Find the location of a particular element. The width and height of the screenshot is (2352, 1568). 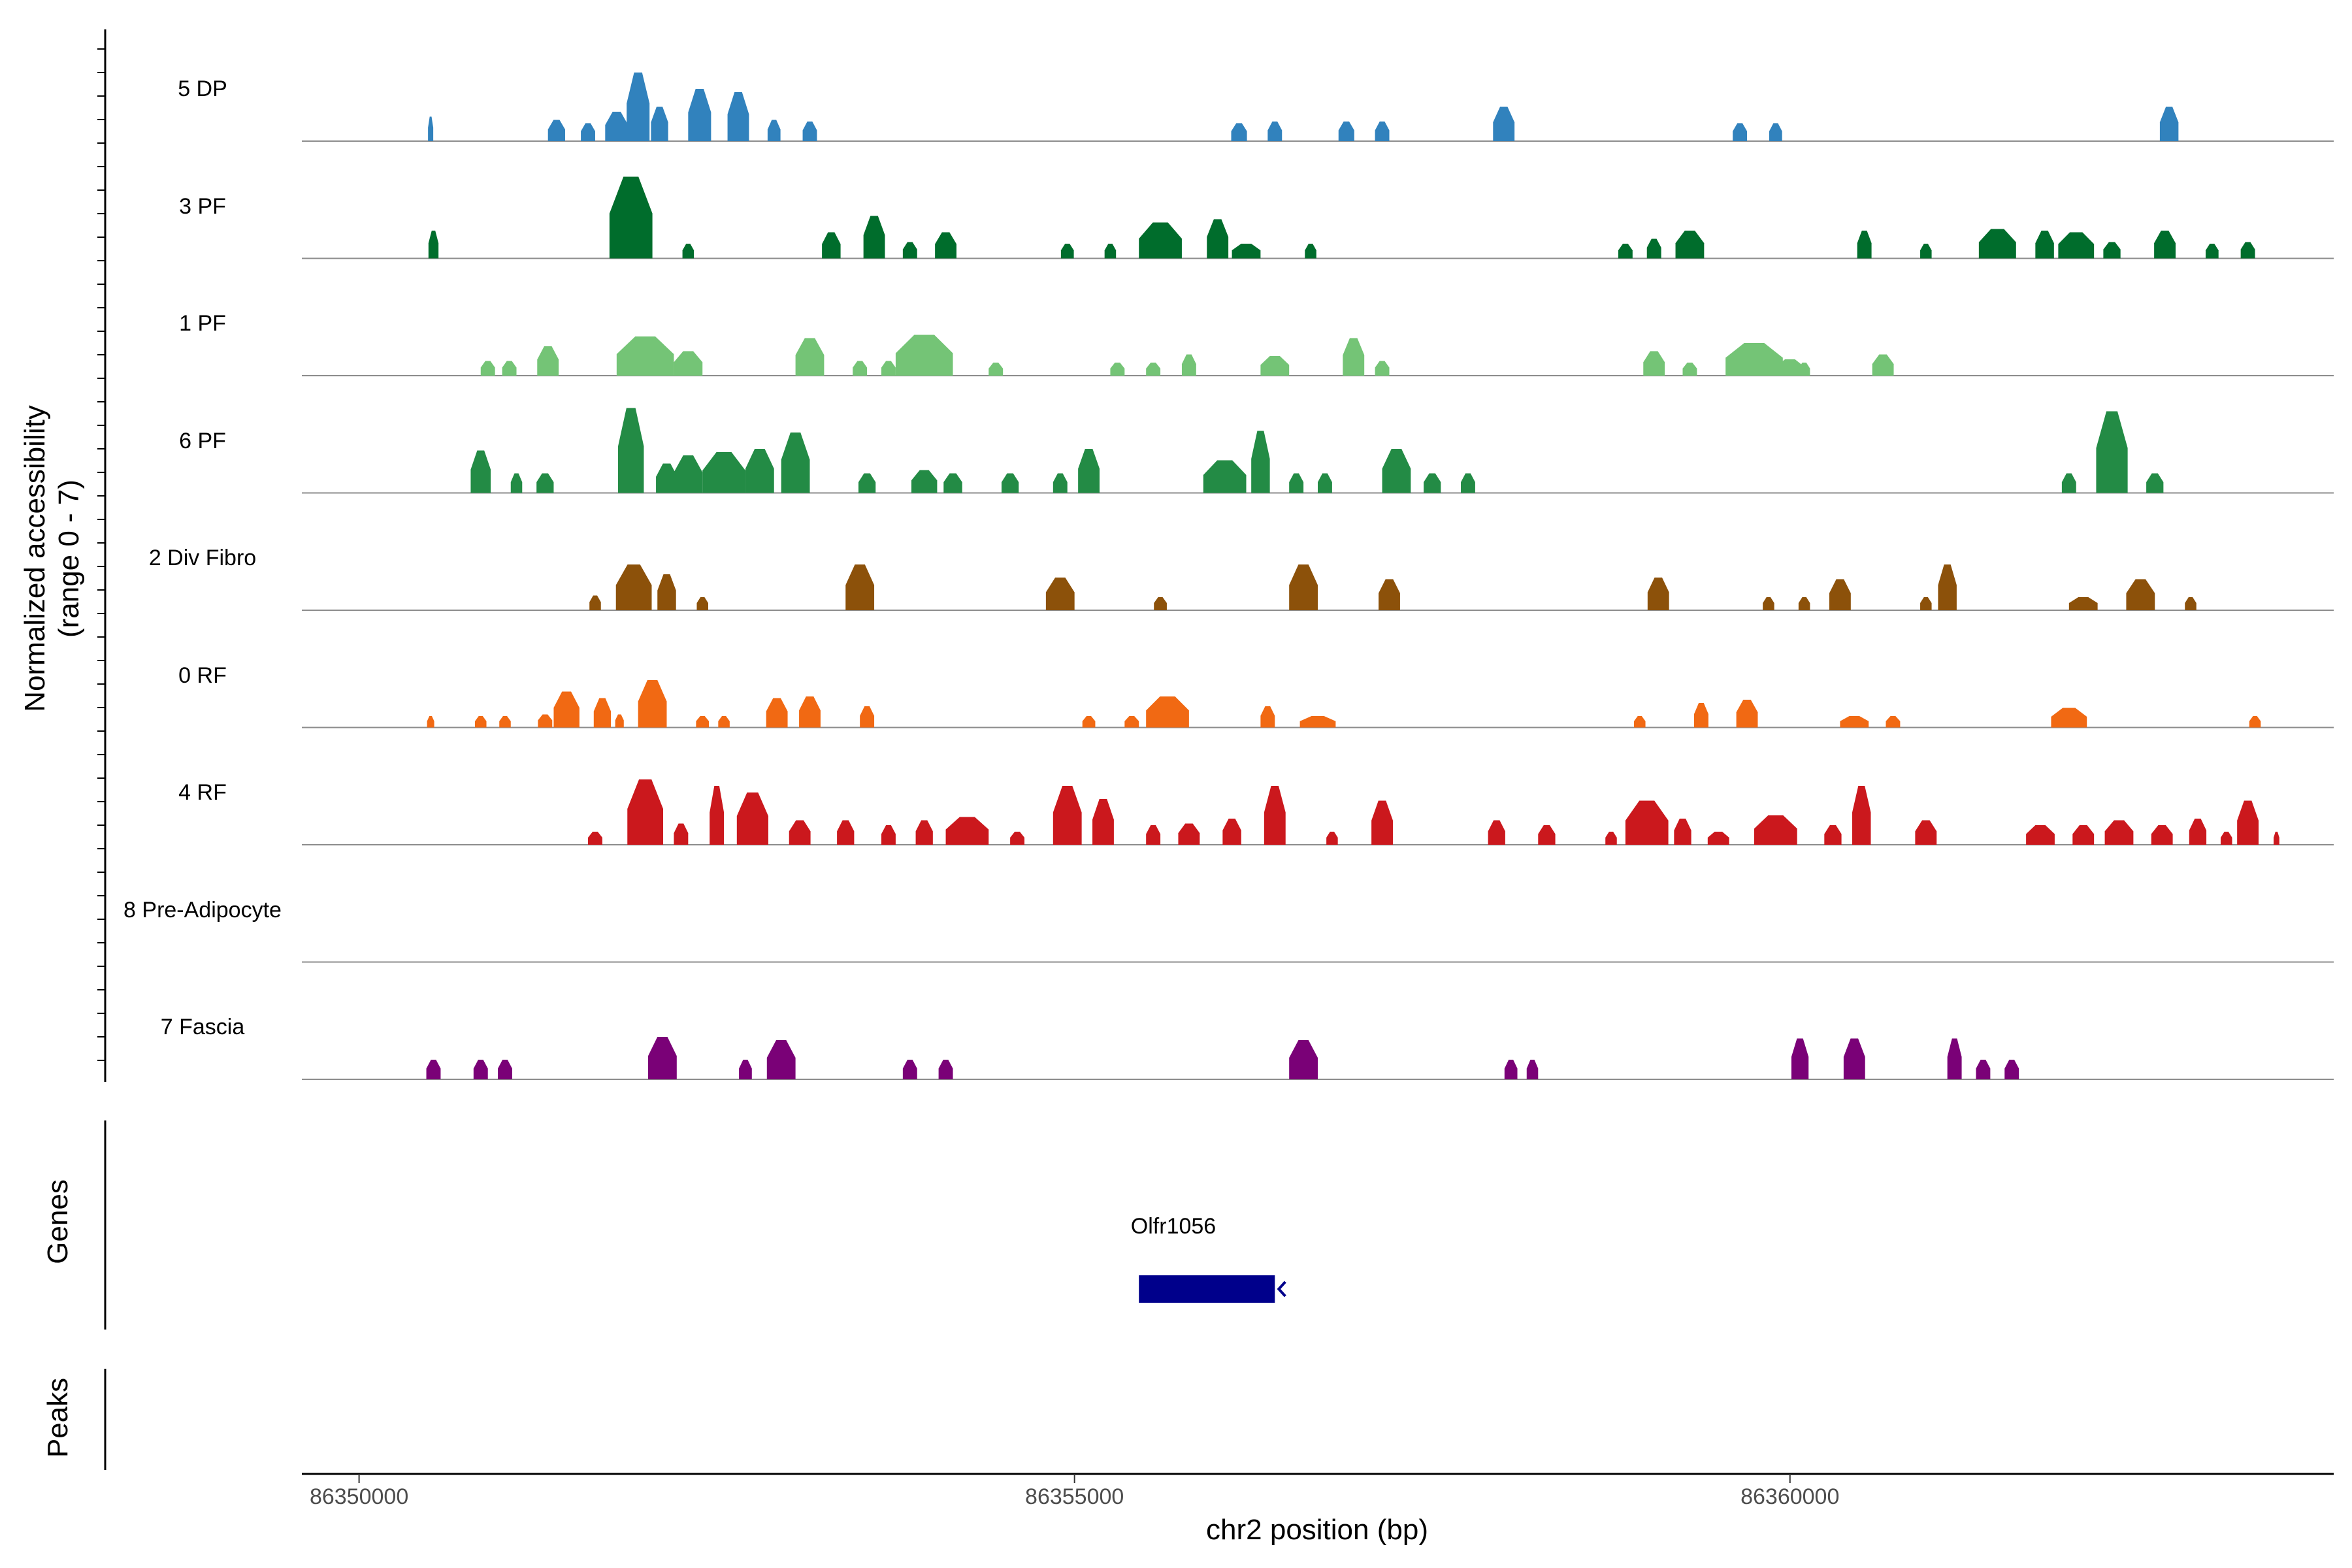

x-tick-label: 86350000 is located at coordinates (359, 1496).